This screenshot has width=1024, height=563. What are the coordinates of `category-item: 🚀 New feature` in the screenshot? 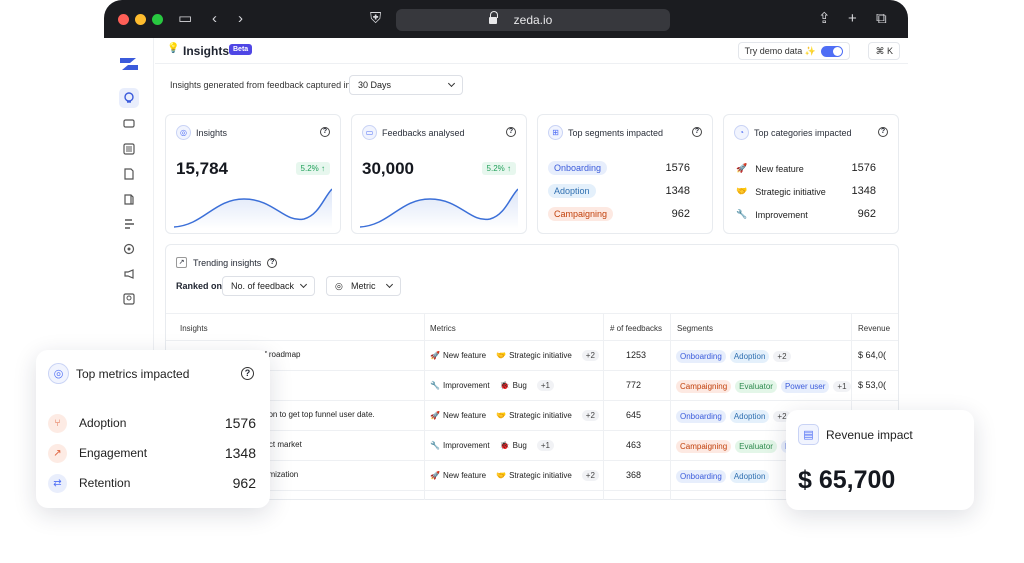 It's located at (770, 168).